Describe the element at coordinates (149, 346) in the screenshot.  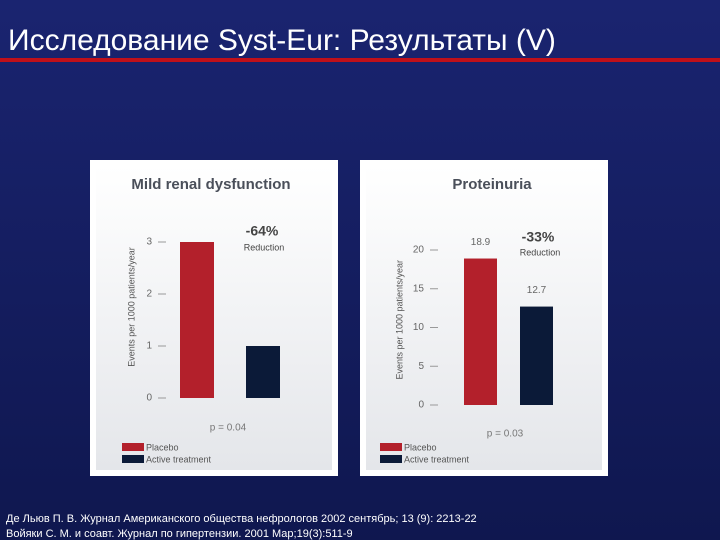
I see `y-tick-label: 1` at that location.